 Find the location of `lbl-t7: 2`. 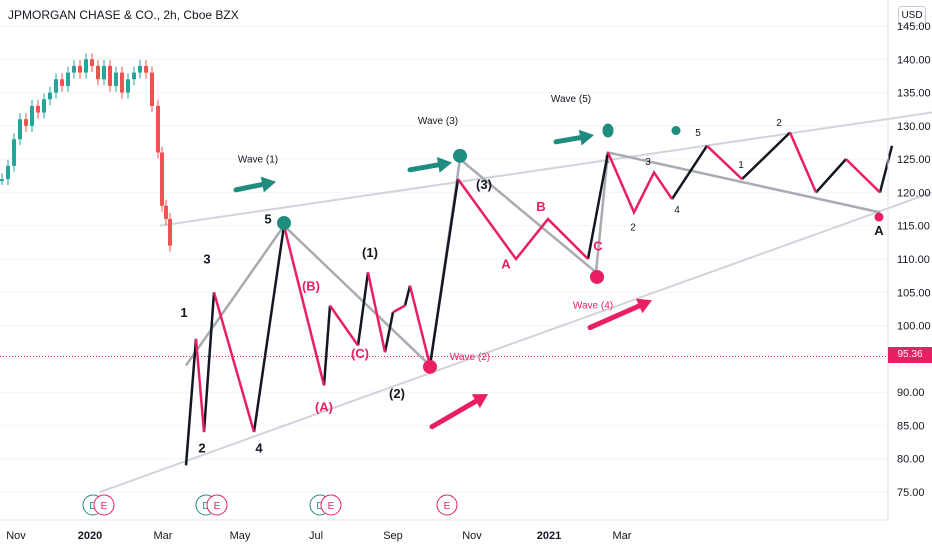

lbl-t7: 2 is located at coordinates (779, 123).